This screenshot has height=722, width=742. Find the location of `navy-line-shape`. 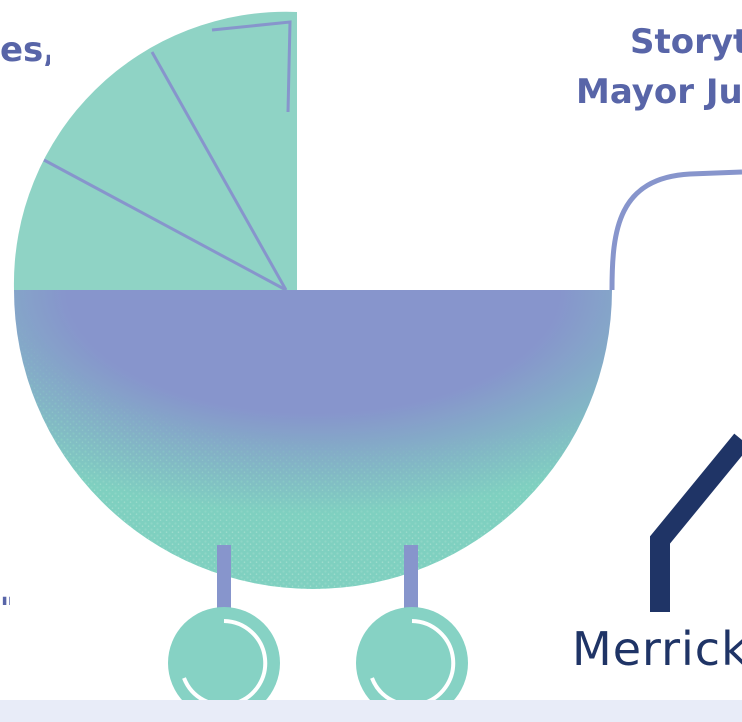

navy-line-shape is located at coordinates (696, 522).